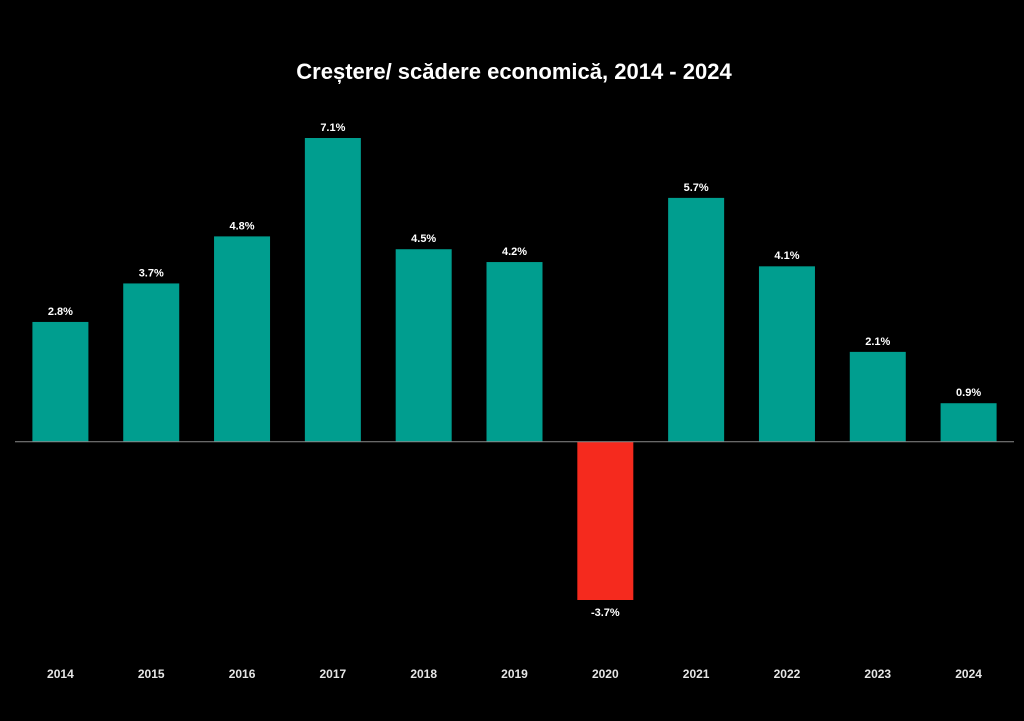  Describe the element at coordinates (696, 674) in the screenshot. I see `x-tick-label: 2021` at that location.